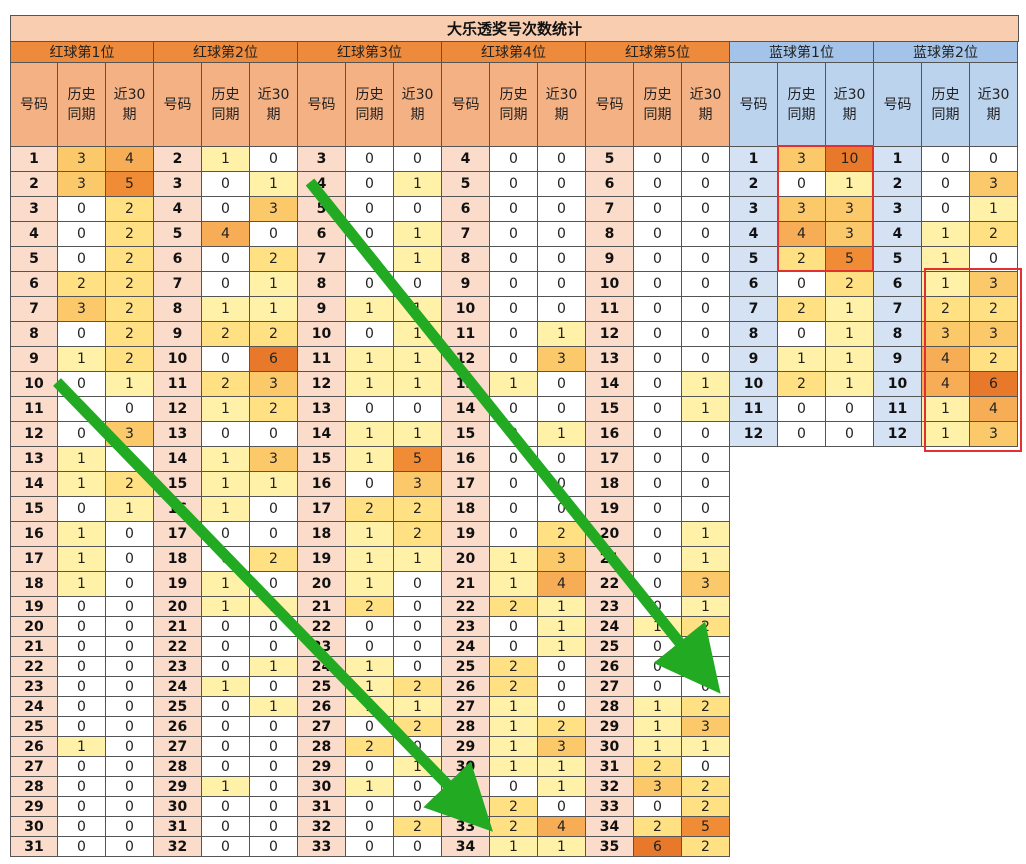 Image resolution: width=1026 pixels, height=864 pixels. Describe the element at coordinates (322, 309) in the screenshot. I see `ball-number-cell: 9` at that location.